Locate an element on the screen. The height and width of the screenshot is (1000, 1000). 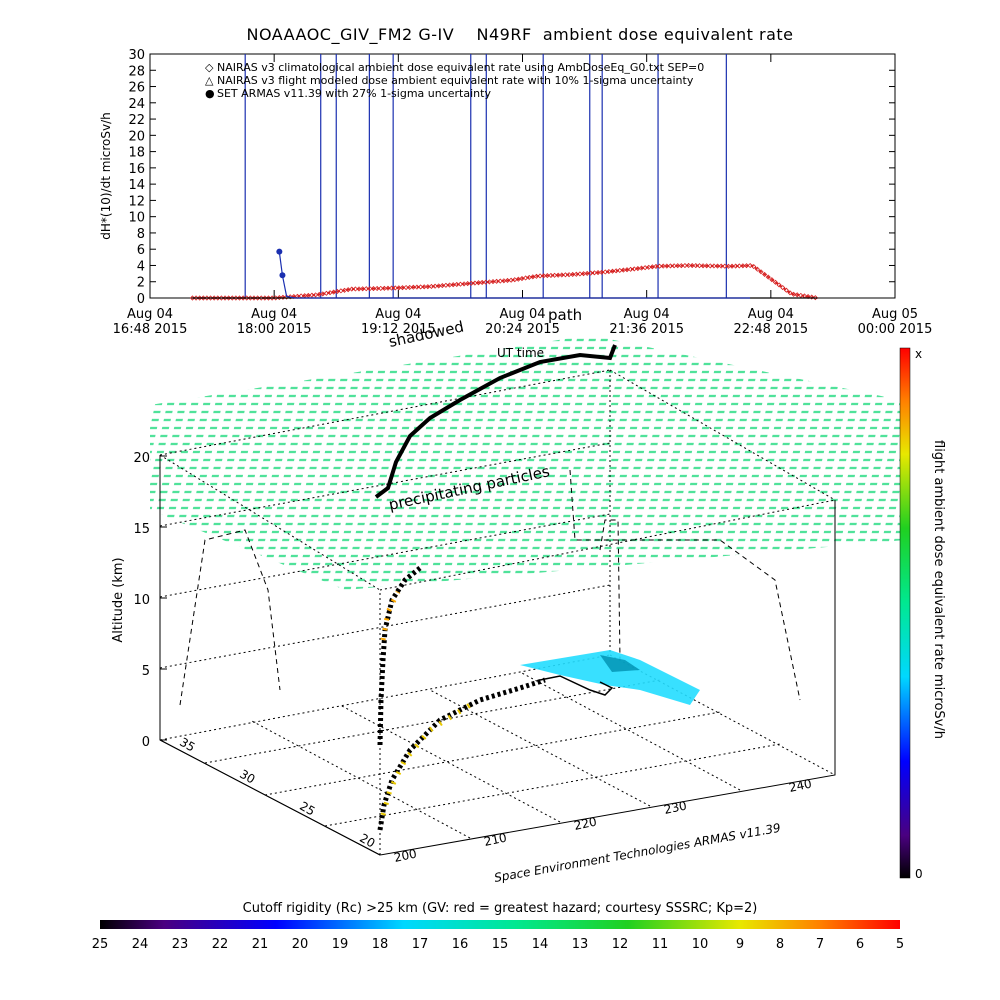
y-tick-label: 6 is located at coordinates (141, 250).